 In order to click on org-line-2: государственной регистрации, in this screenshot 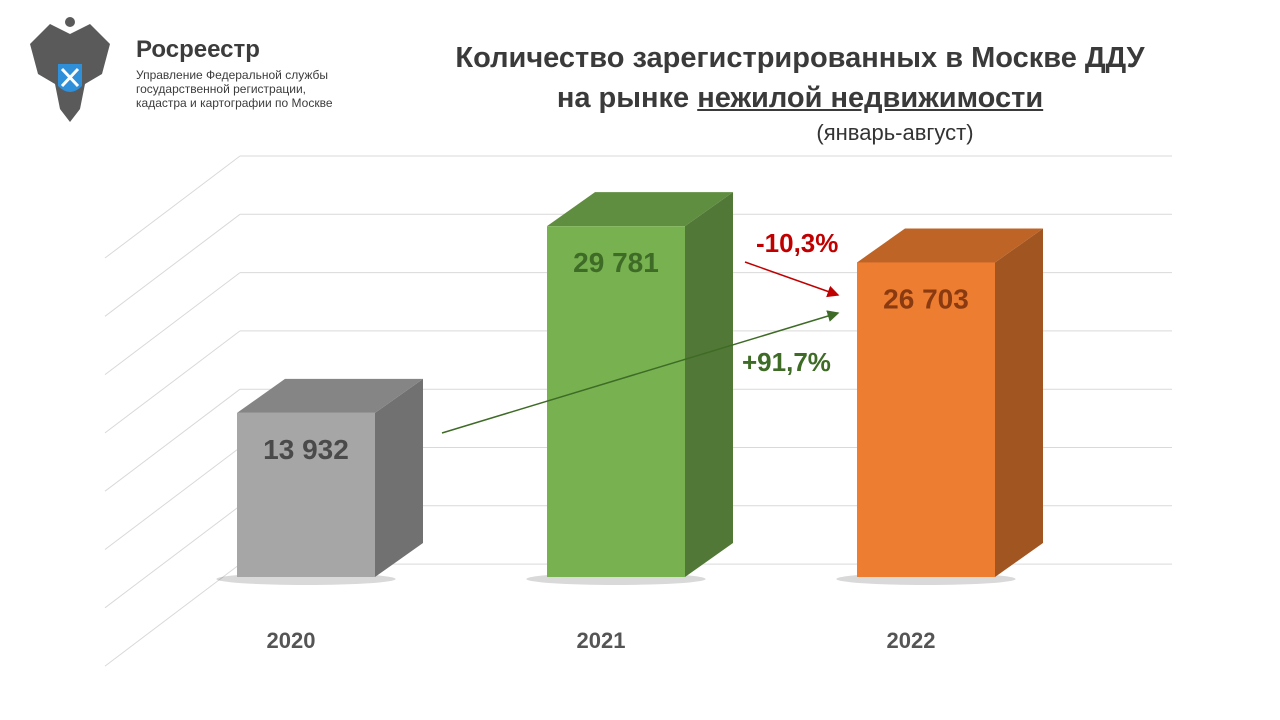, I will do `click(221, 89)`.